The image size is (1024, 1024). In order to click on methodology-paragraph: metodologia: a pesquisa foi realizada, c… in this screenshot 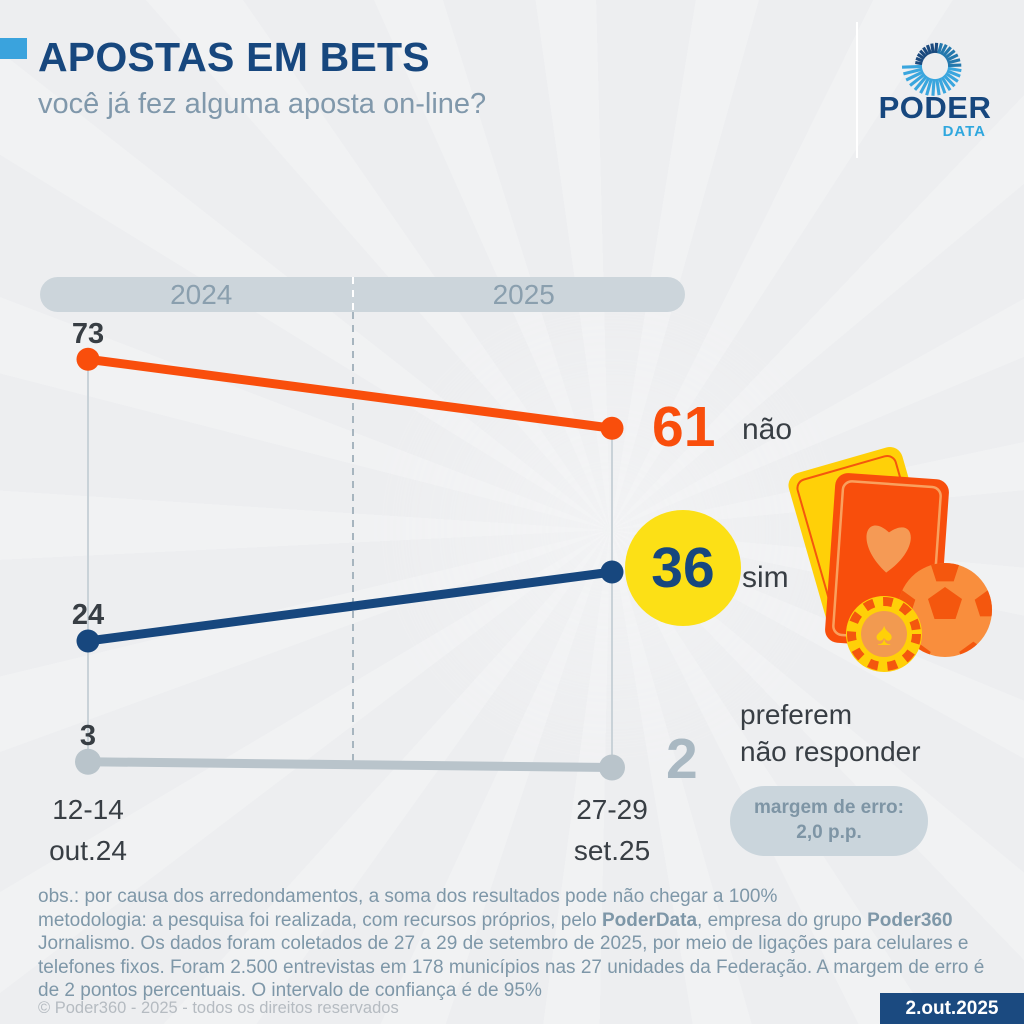, I will do `click(511, 955)`.